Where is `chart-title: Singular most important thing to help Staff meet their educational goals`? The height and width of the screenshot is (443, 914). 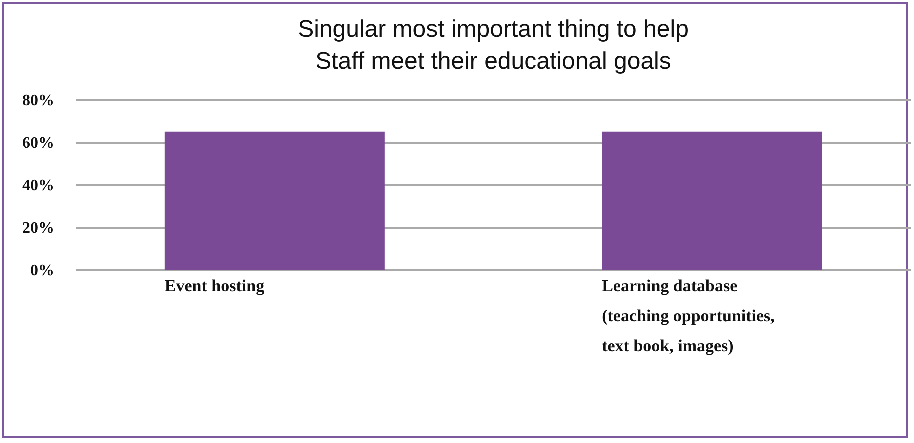
chart-title: Singular most important thing to help Staff meet their educational goals is located at coordinates (493, 45).